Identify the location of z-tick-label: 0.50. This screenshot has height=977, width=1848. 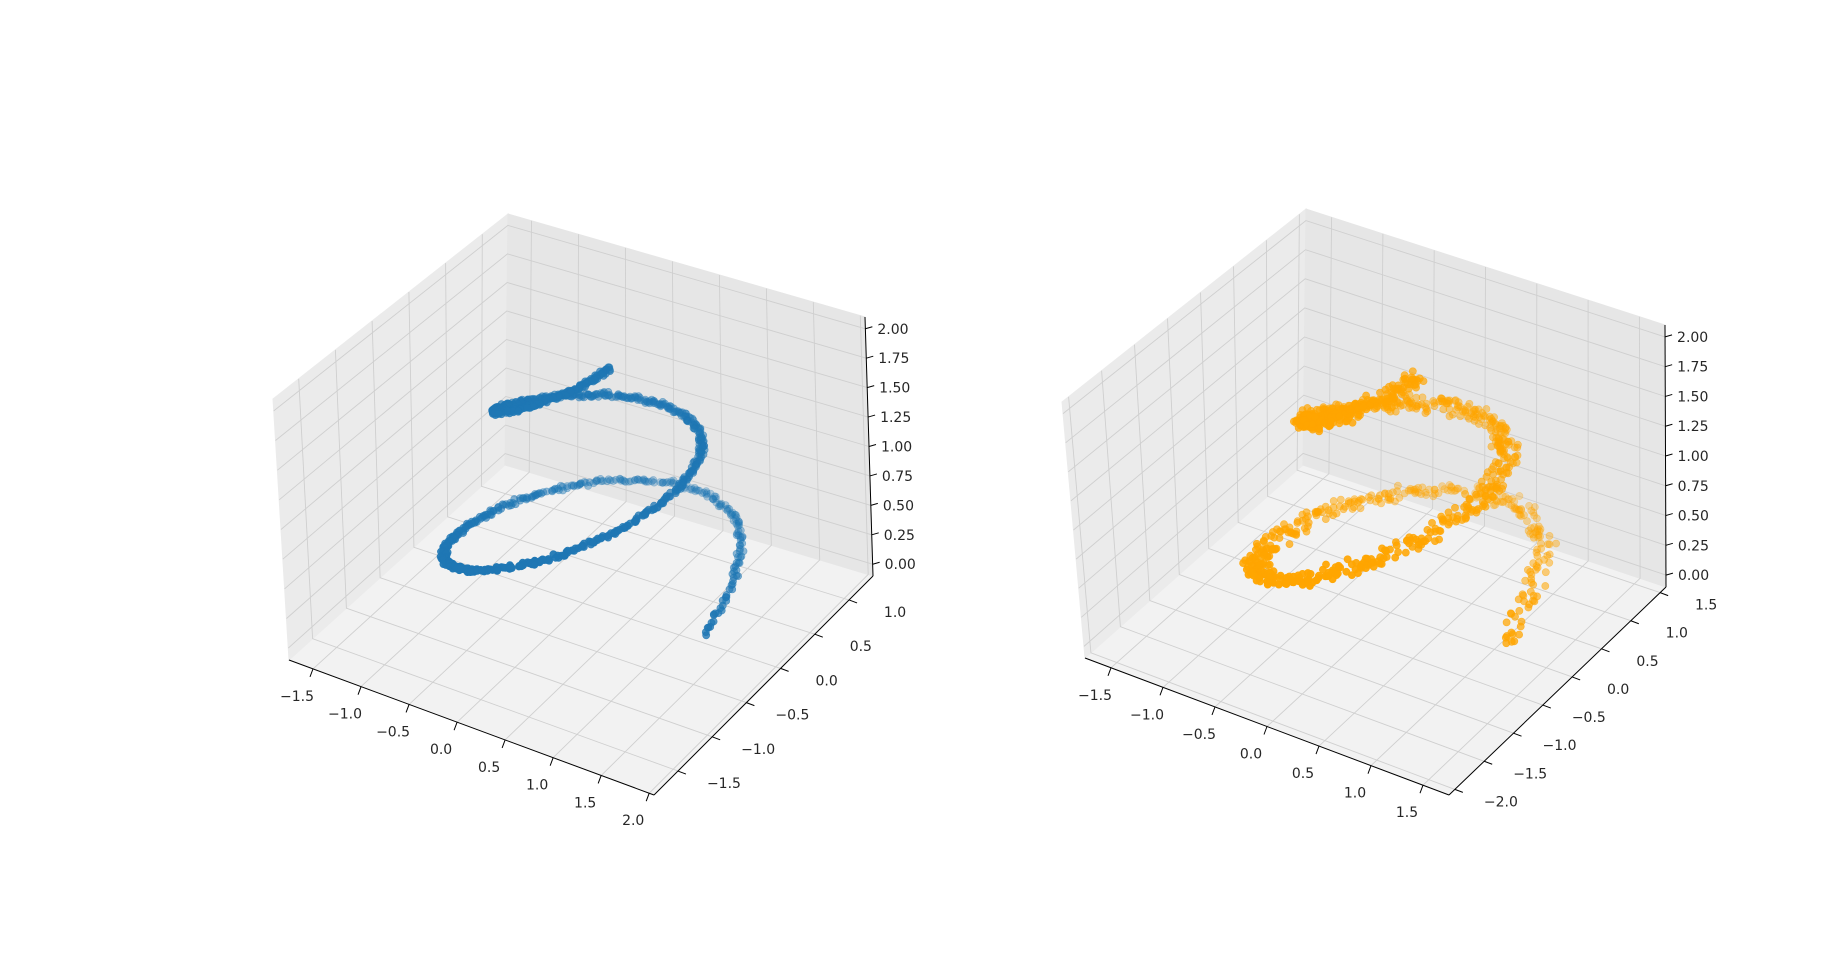
(1693, 517).